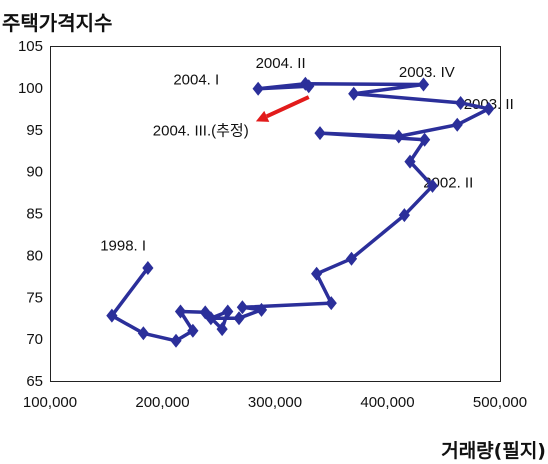 The height and width of the screenshot is (464, 548). Describe the element at coordinates (57, 23) in the screenshot. I see `y-axis-title: 주택가격지수` at that location.